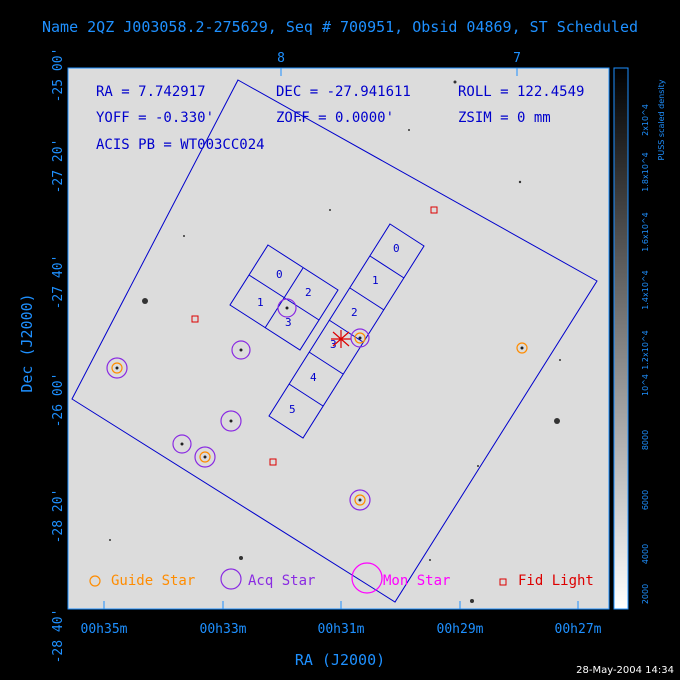 Image resolution: width=680 pixels, height=680 pixels. Describe the element at coordinates (661, 119) in the screenshot. I see `colorbar-title: PUSS scaled density` at that location.